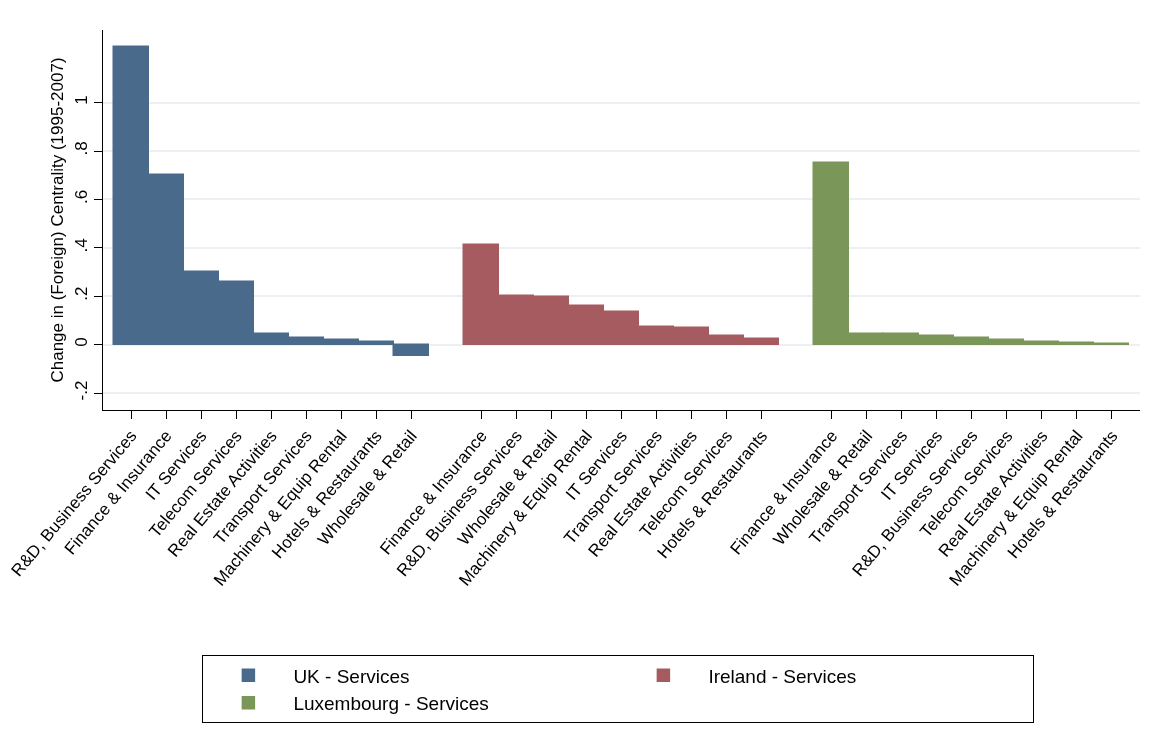 Image resolution: width=1164 pixels, height=735 pixels. I want to click on legend-label: Ireland - Services, so click(782, 676).